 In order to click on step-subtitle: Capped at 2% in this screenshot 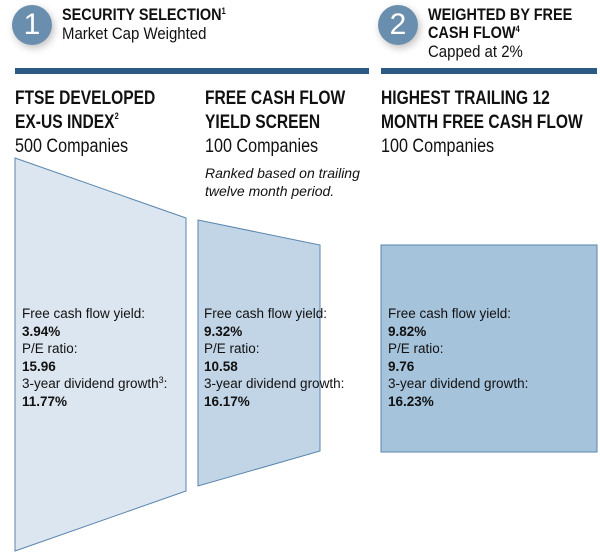, I will do `click(475, 51)`.